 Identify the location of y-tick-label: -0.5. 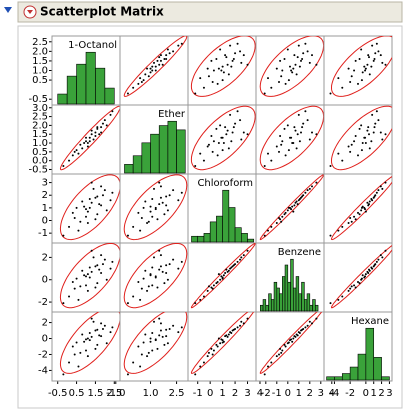
(38, 99).